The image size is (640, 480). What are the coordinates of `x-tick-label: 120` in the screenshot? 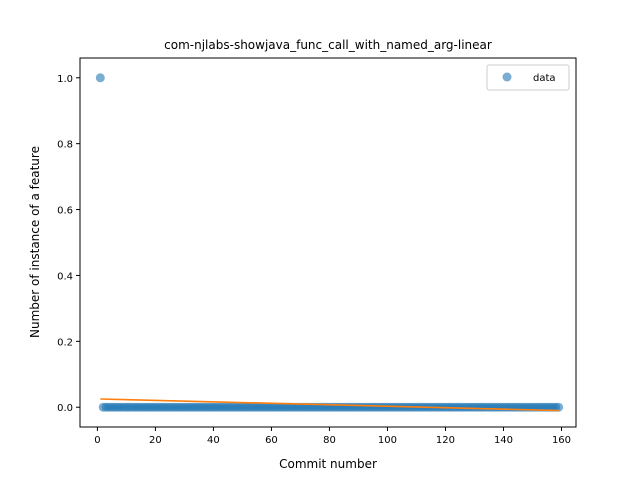 It's located at (445, 440).